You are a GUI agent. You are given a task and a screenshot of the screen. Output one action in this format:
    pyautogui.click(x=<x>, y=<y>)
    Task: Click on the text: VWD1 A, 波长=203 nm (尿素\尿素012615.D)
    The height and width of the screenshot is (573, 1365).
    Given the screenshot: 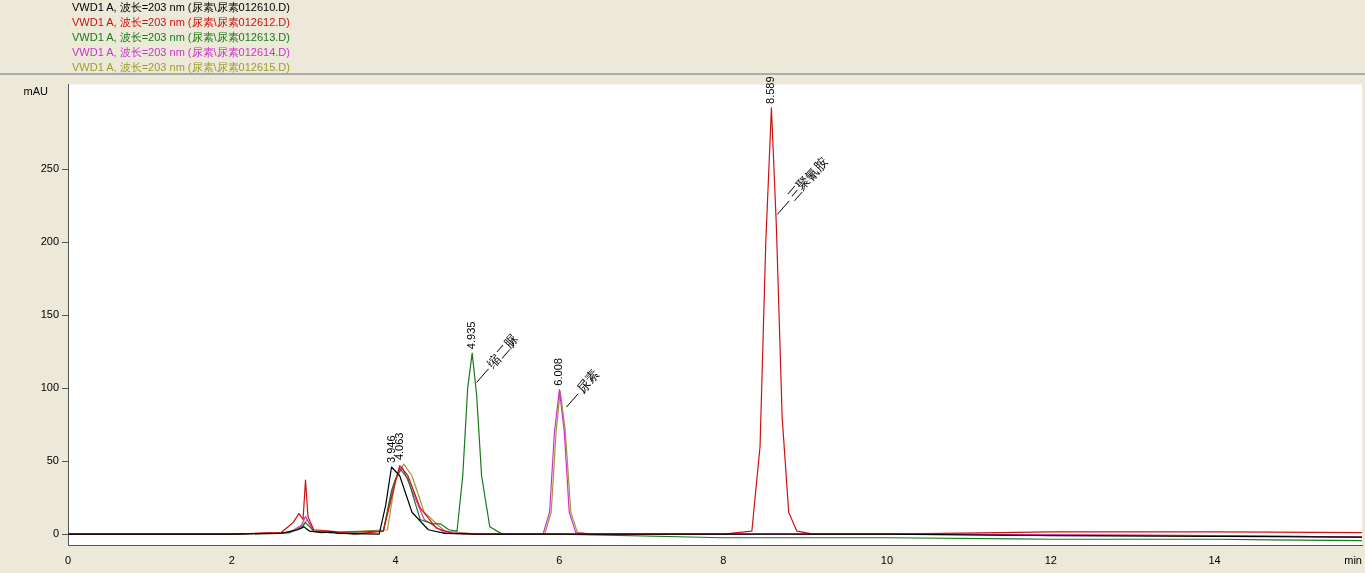 What is the action you would take?
    pyautogui.click(x=181, y=67)
    